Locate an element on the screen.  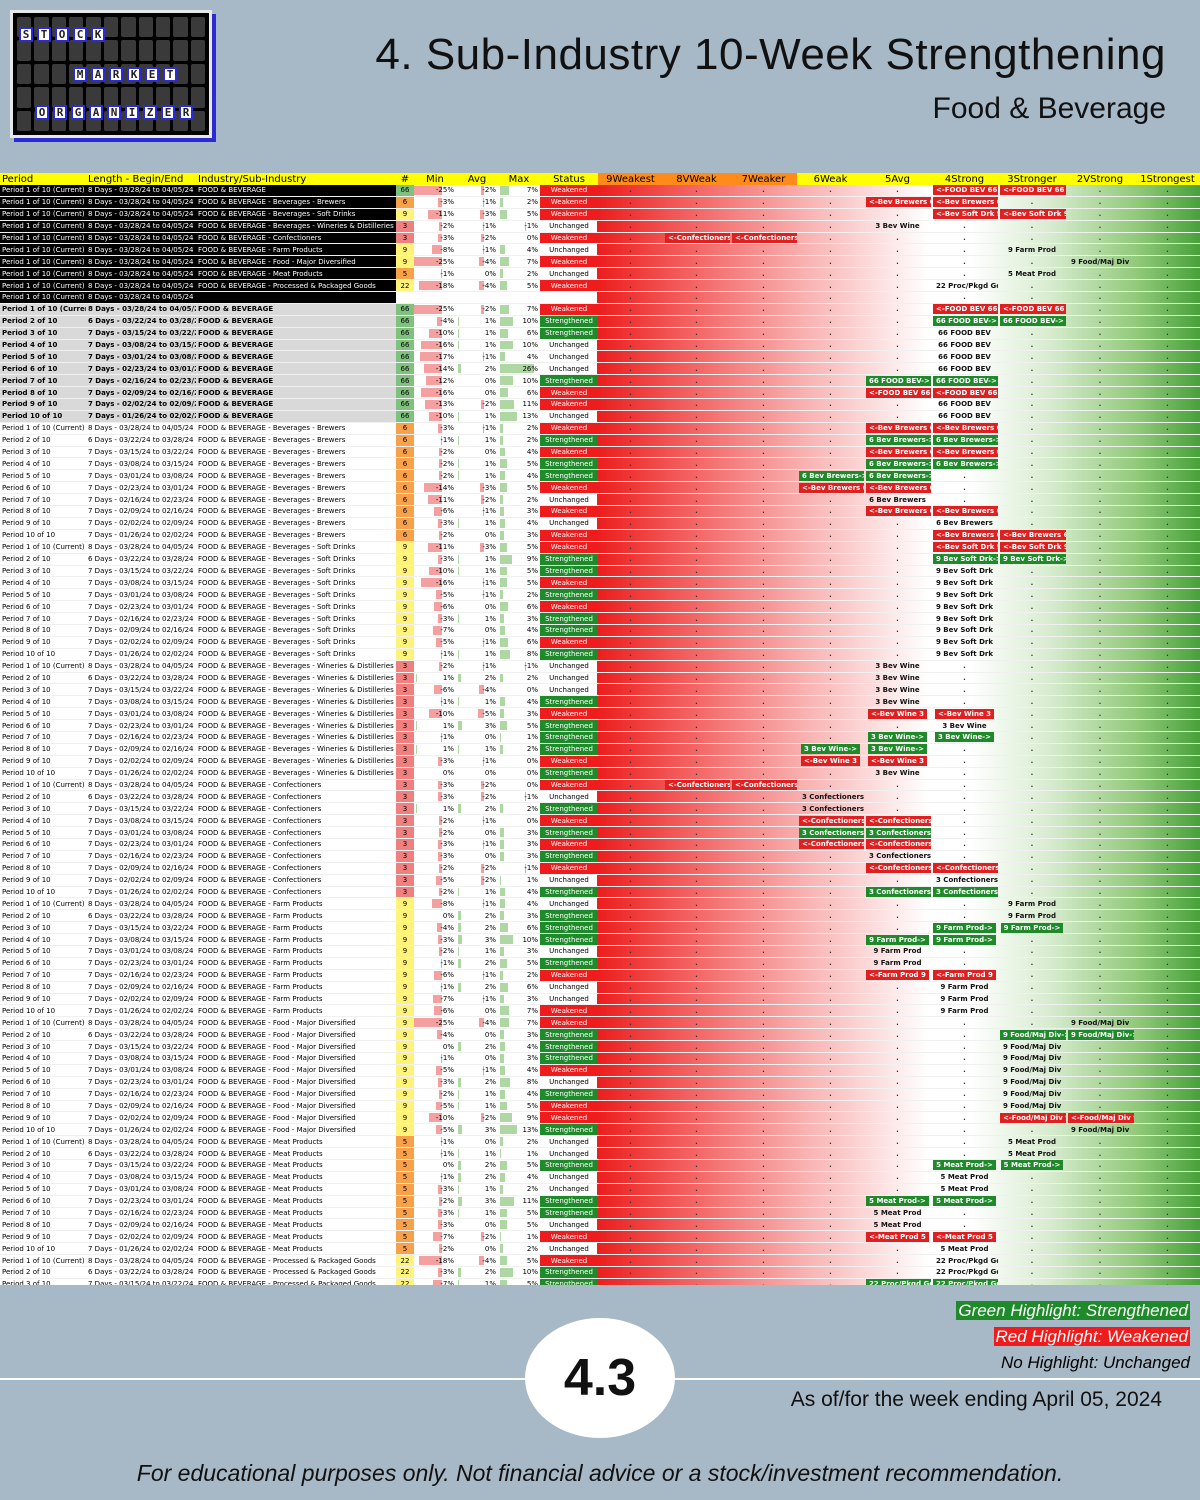
rank-label: 9 Food/Maj Div is located at coordinates (1100, 1129).